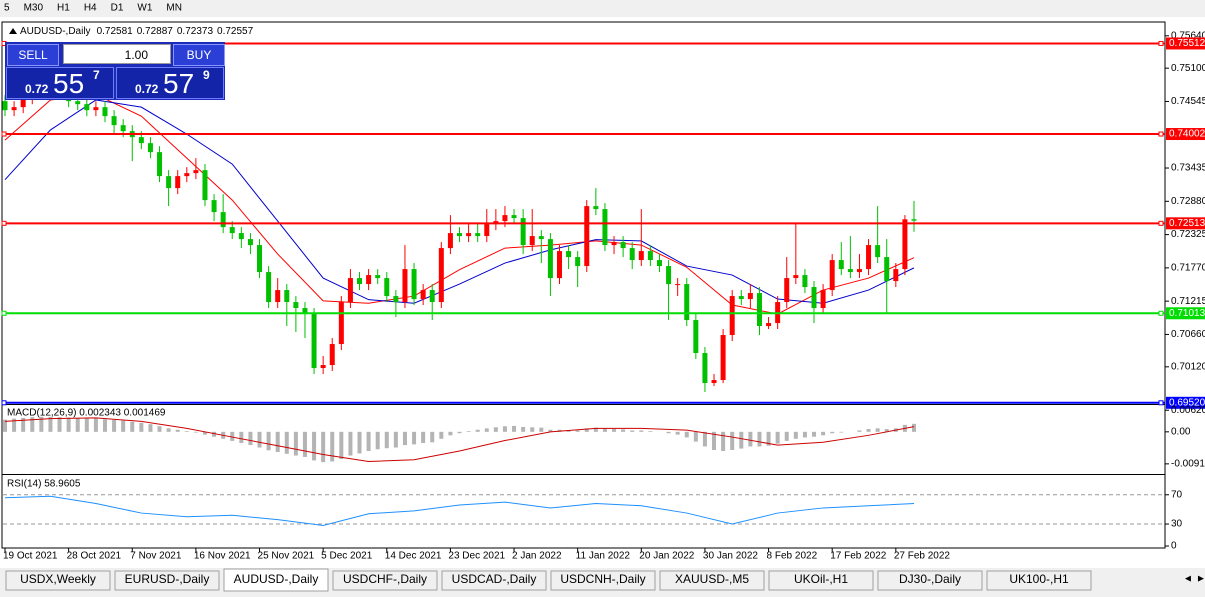  I want to click on x-tick-label: 27 Feb 2022, so click(922, 556).